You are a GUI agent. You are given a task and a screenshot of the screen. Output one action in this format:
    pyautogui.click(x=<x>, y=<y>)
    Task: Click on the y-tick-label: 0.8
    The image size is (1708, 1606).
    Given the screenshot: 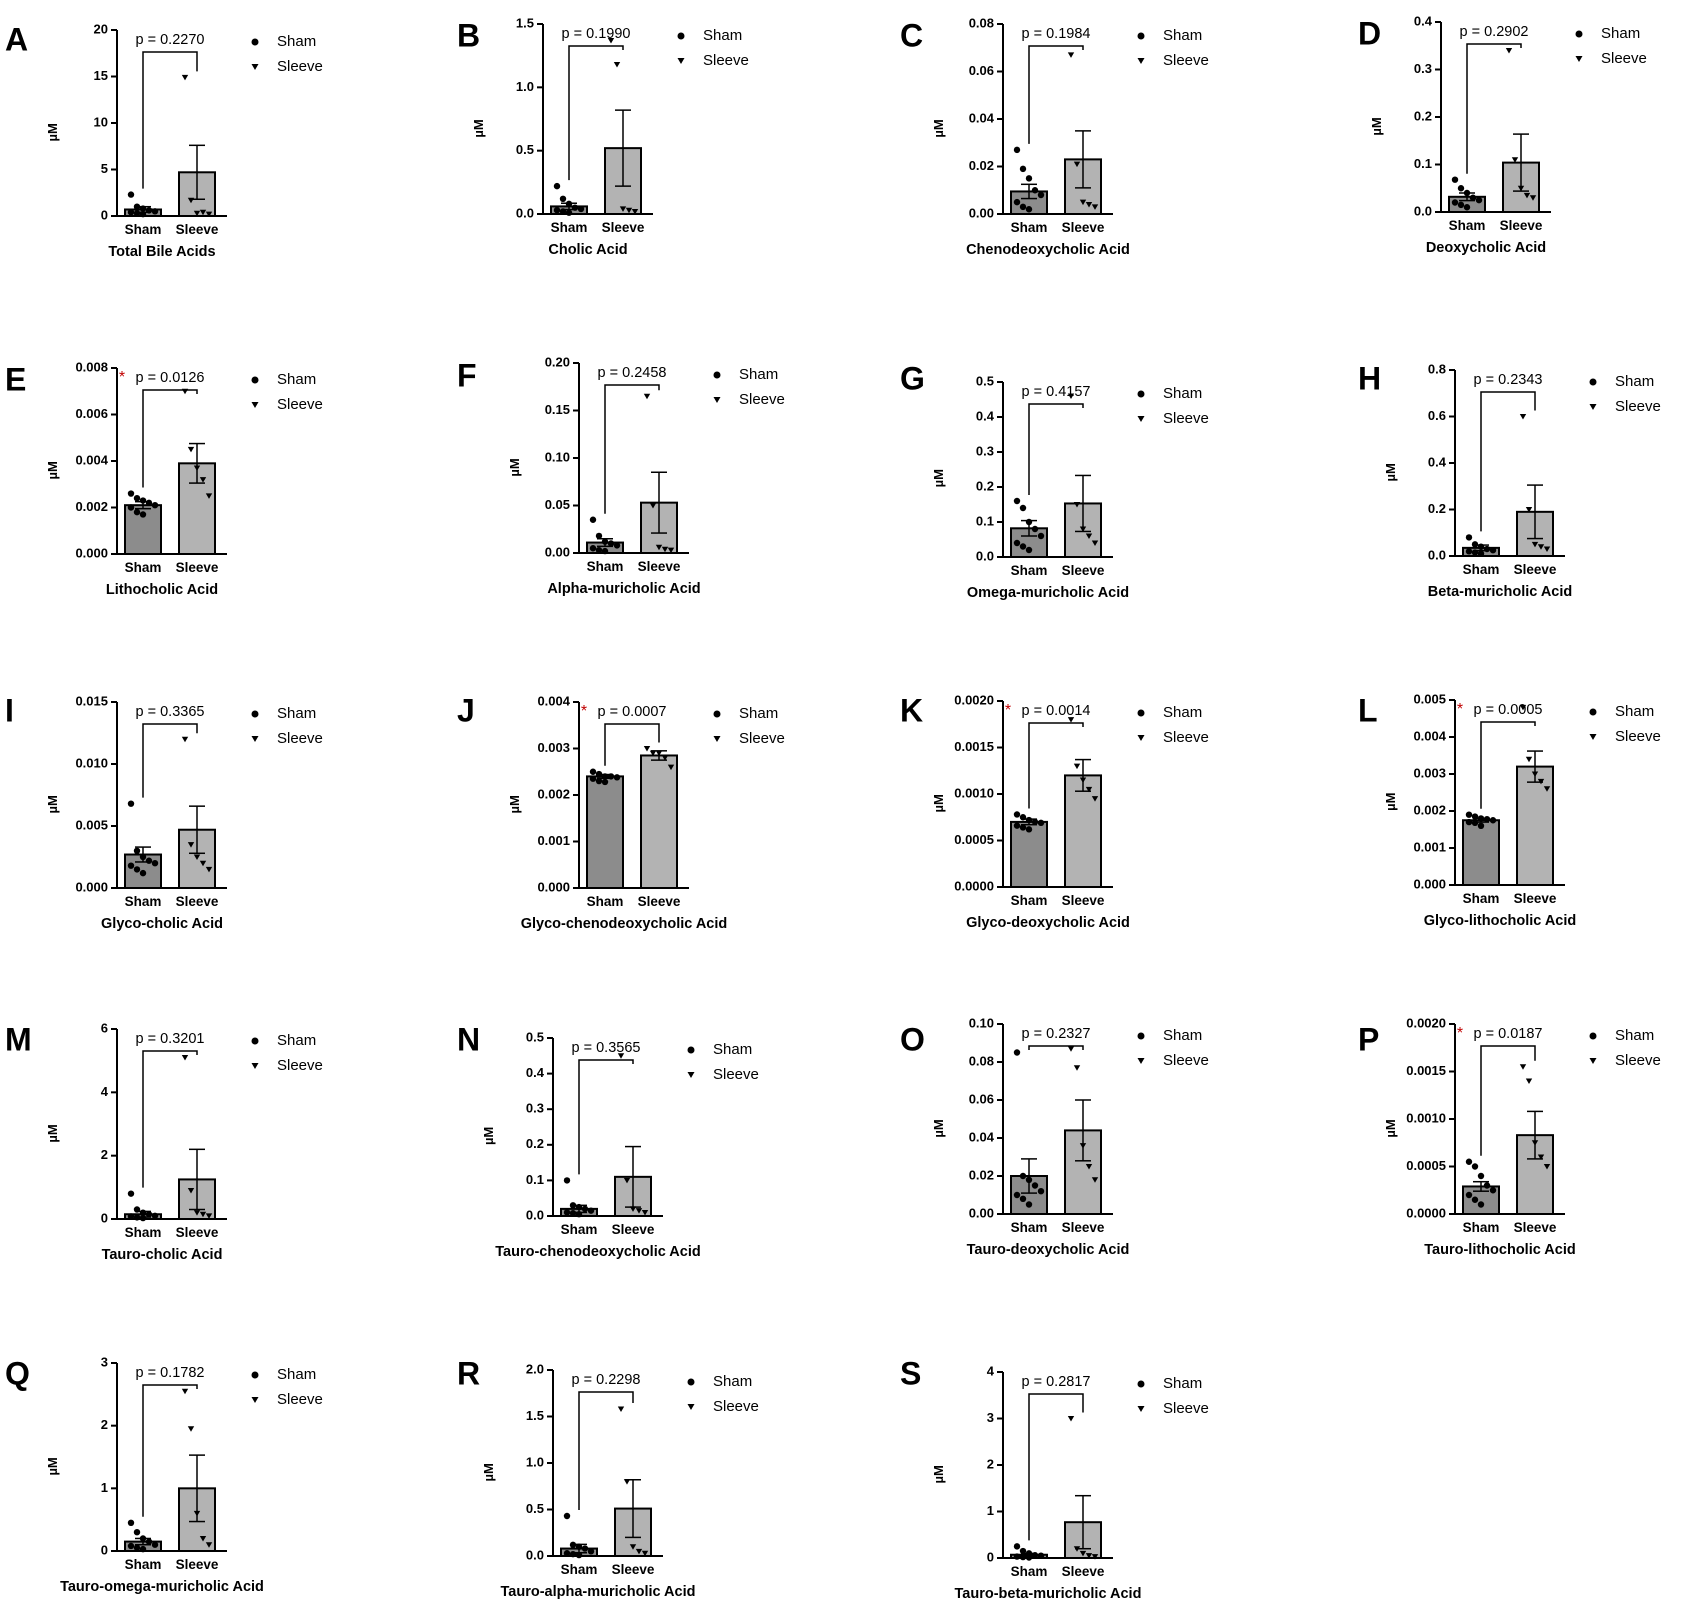 What is the action you would take?
    pyautogui.click(x=1437, y=368)
    